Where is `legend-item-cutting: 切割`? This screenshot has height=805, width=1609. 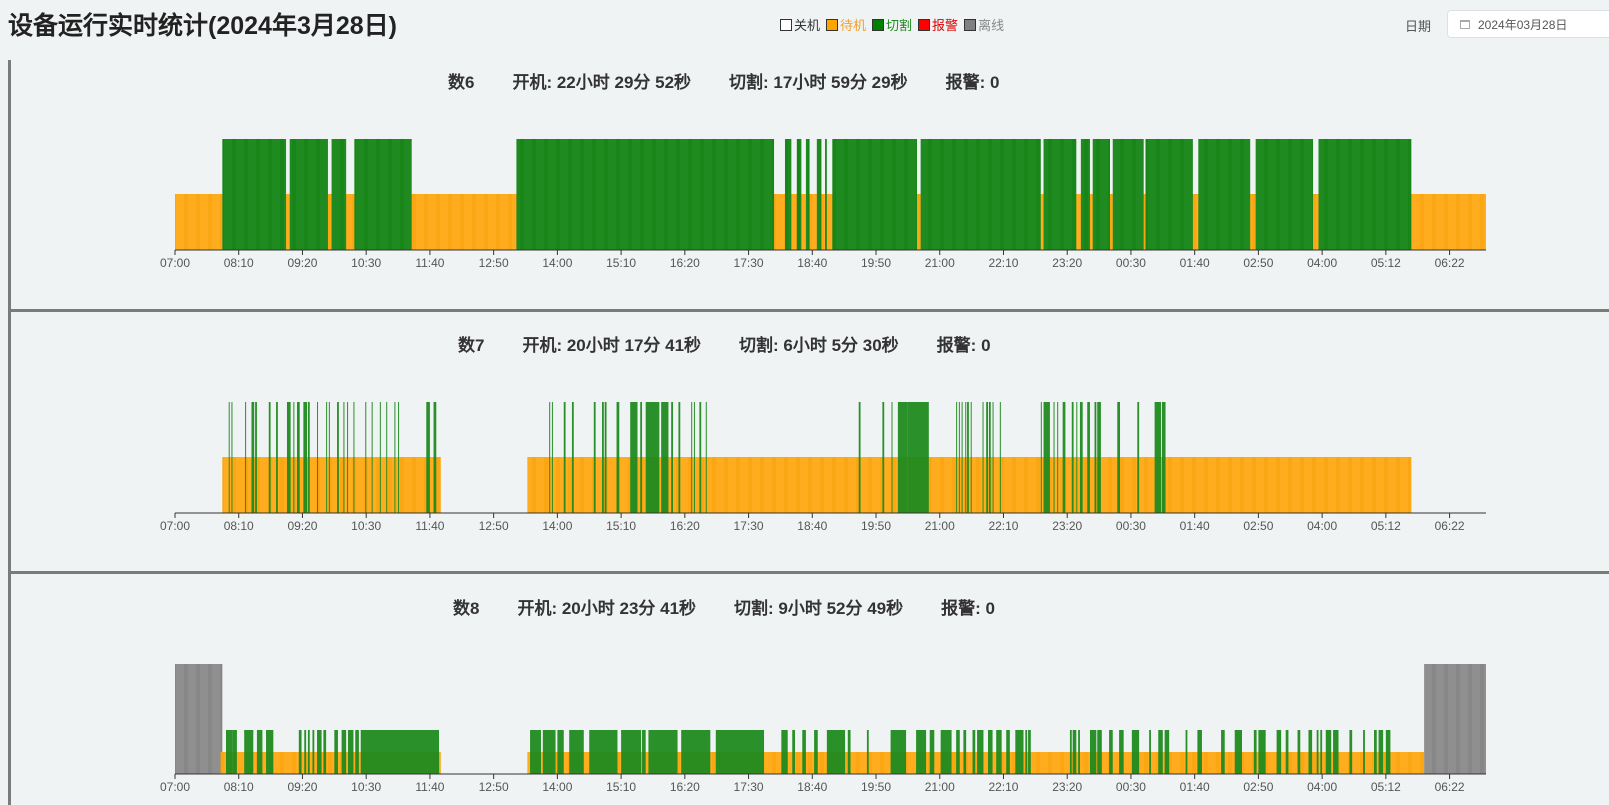 legend-item-cutting: 切割 is located at coordinates (892, 24).